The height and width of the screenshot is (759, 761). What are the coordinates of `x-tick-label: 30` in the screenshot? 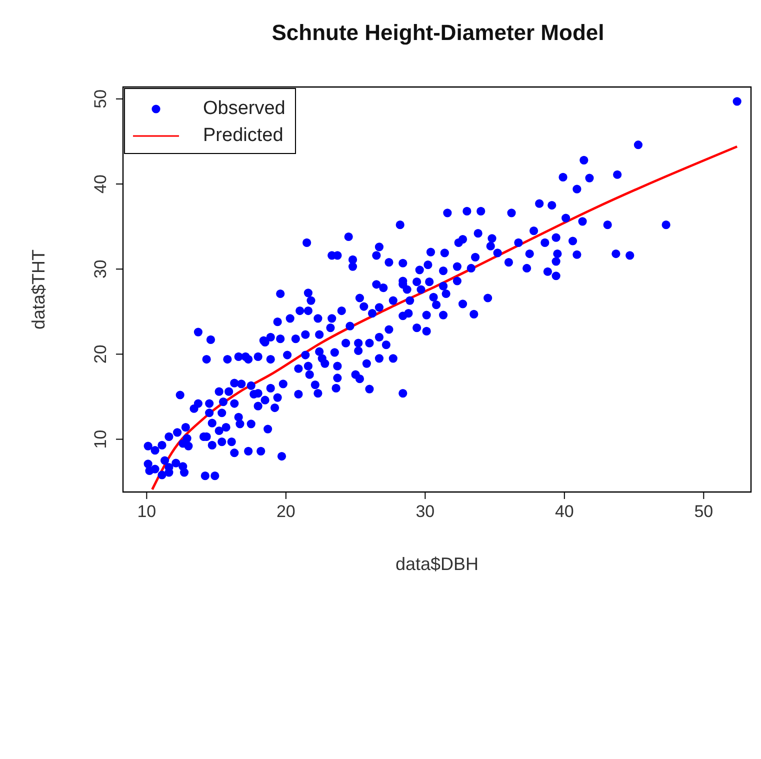 It's located at (425, 512).